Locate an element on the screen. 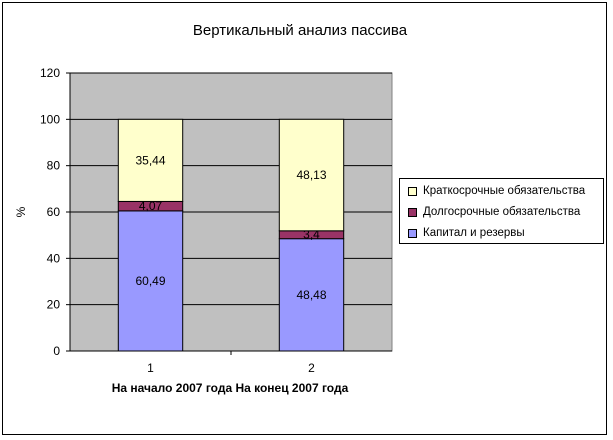 This screenshot has height=440, width=613. data-label: 35,44 is located at coordinates (150, 160).